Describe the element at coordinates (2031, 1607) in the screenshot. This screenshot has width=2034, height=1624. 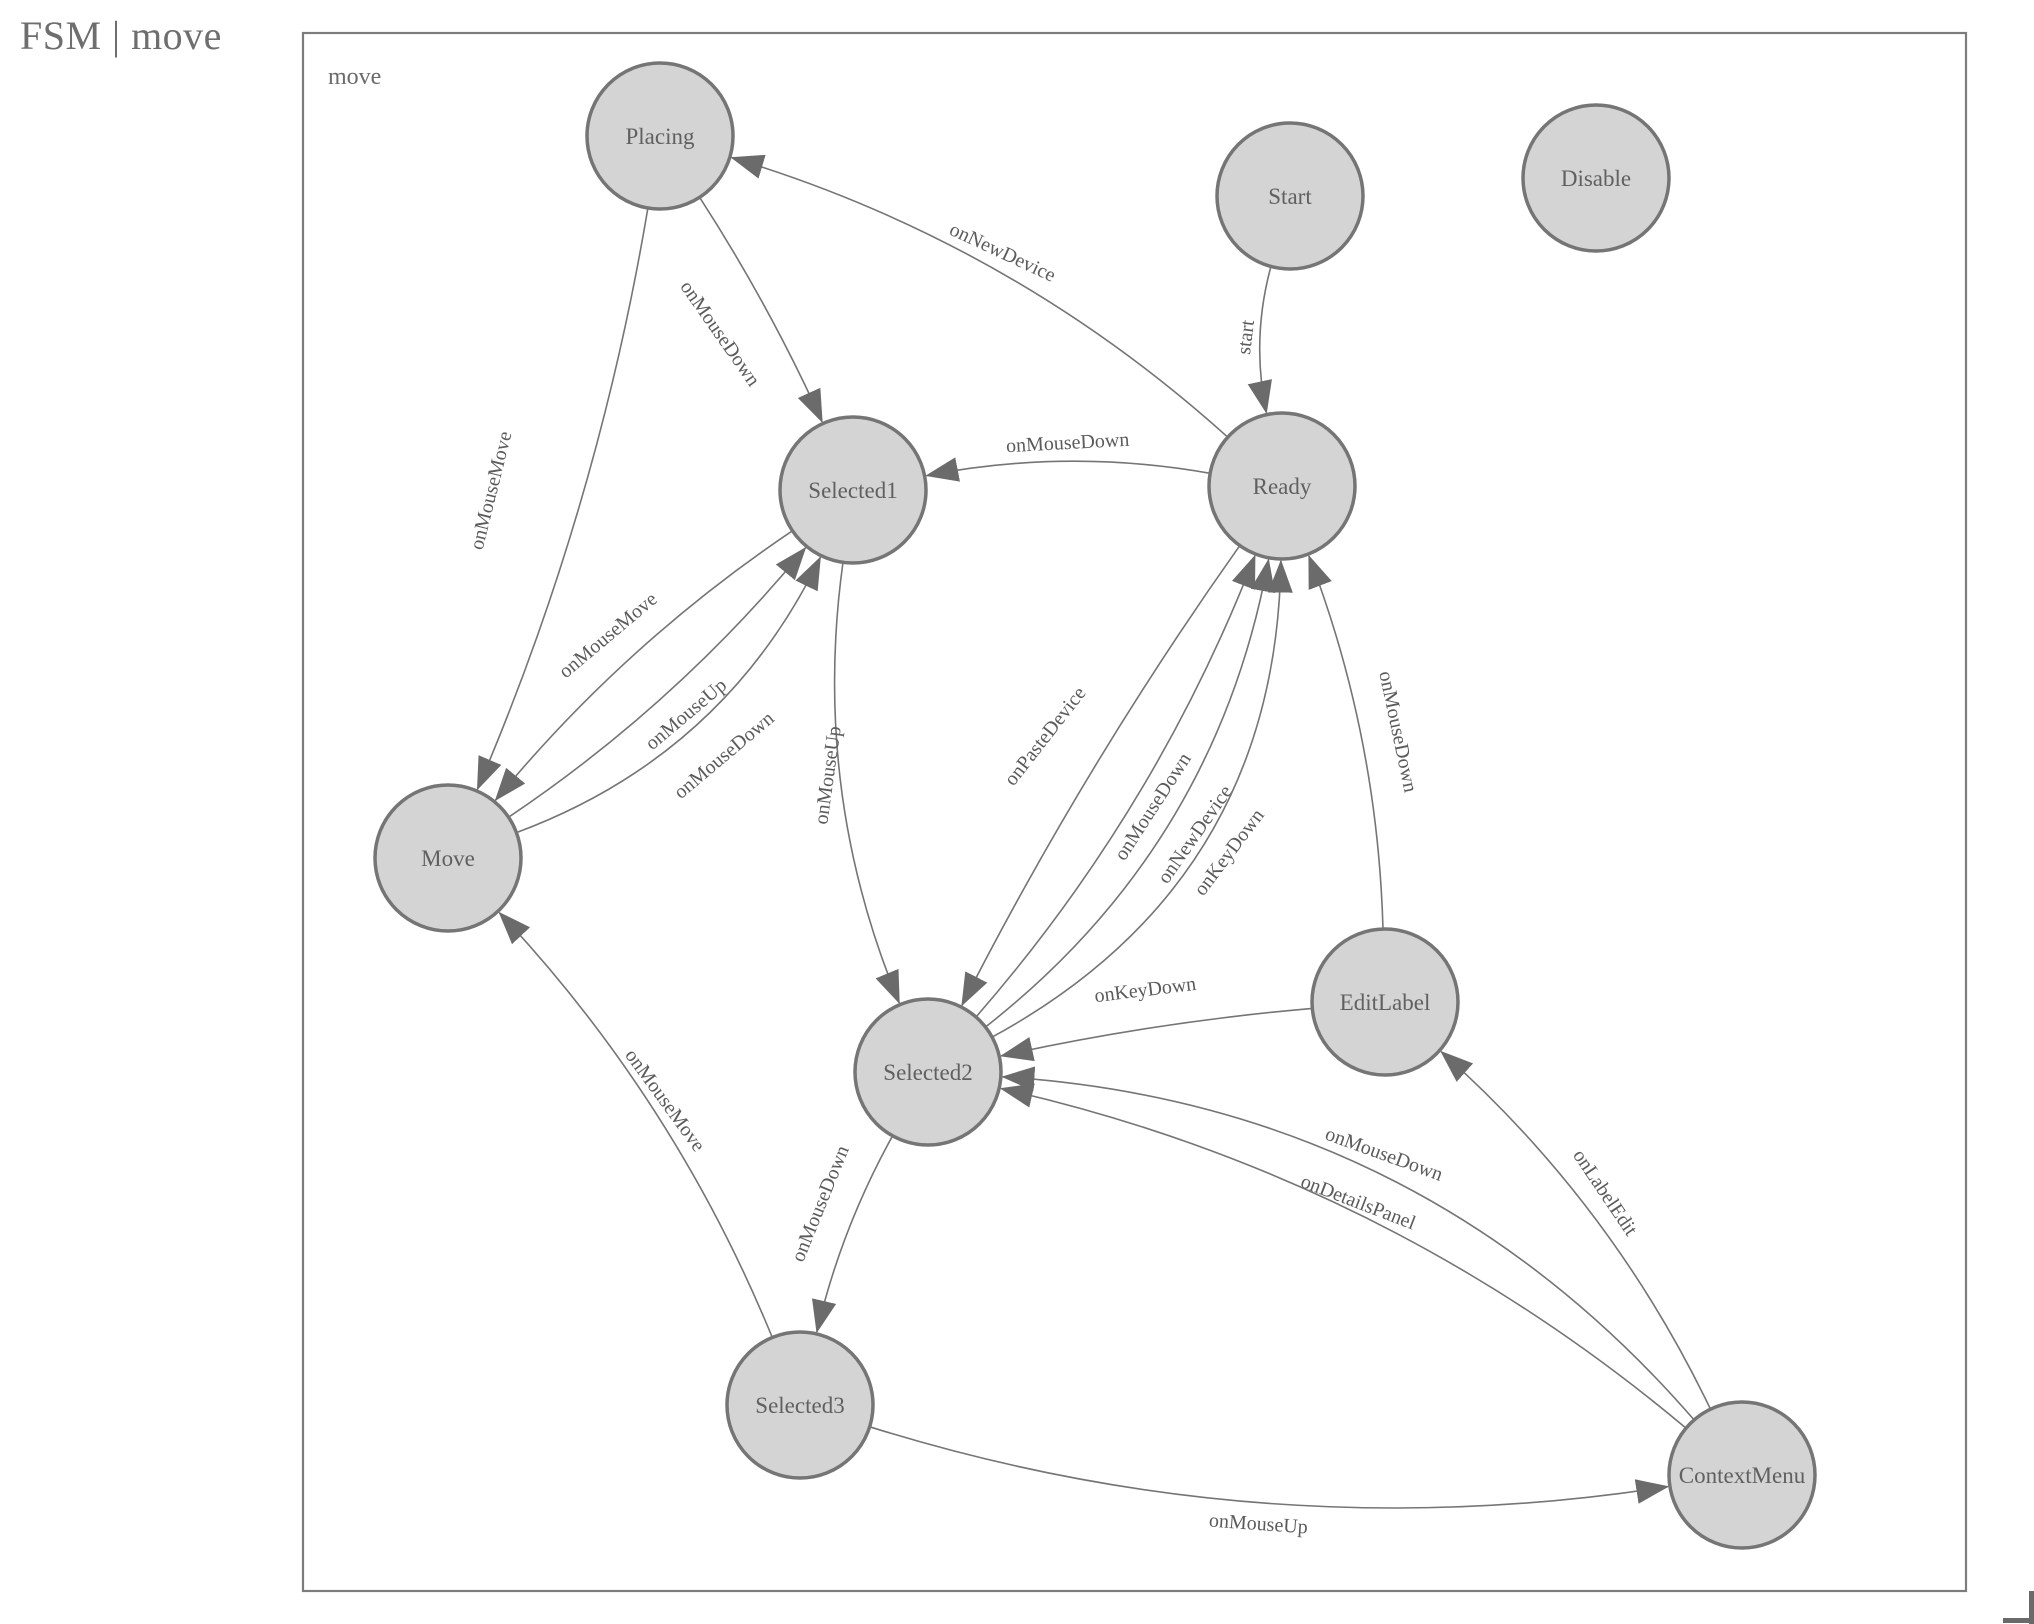
I see `corner-box-fragment-vertical` at that location.